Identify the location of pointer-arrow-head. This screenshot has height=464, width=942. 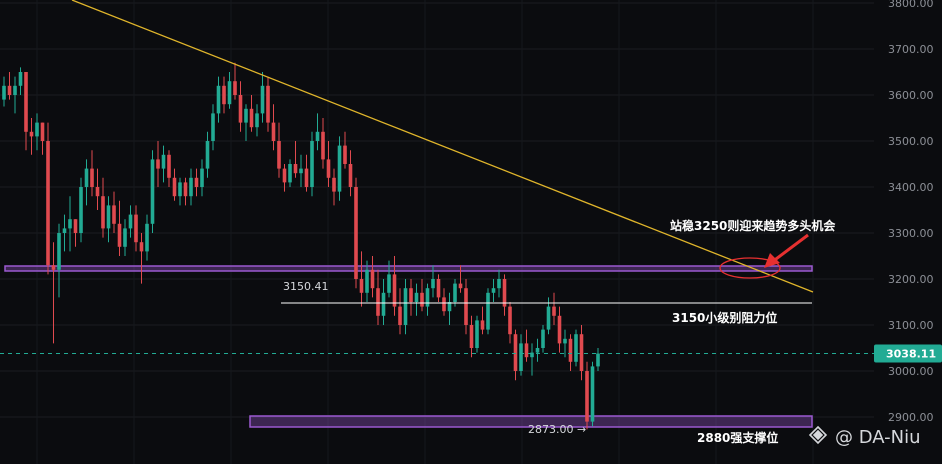
(772, 260).